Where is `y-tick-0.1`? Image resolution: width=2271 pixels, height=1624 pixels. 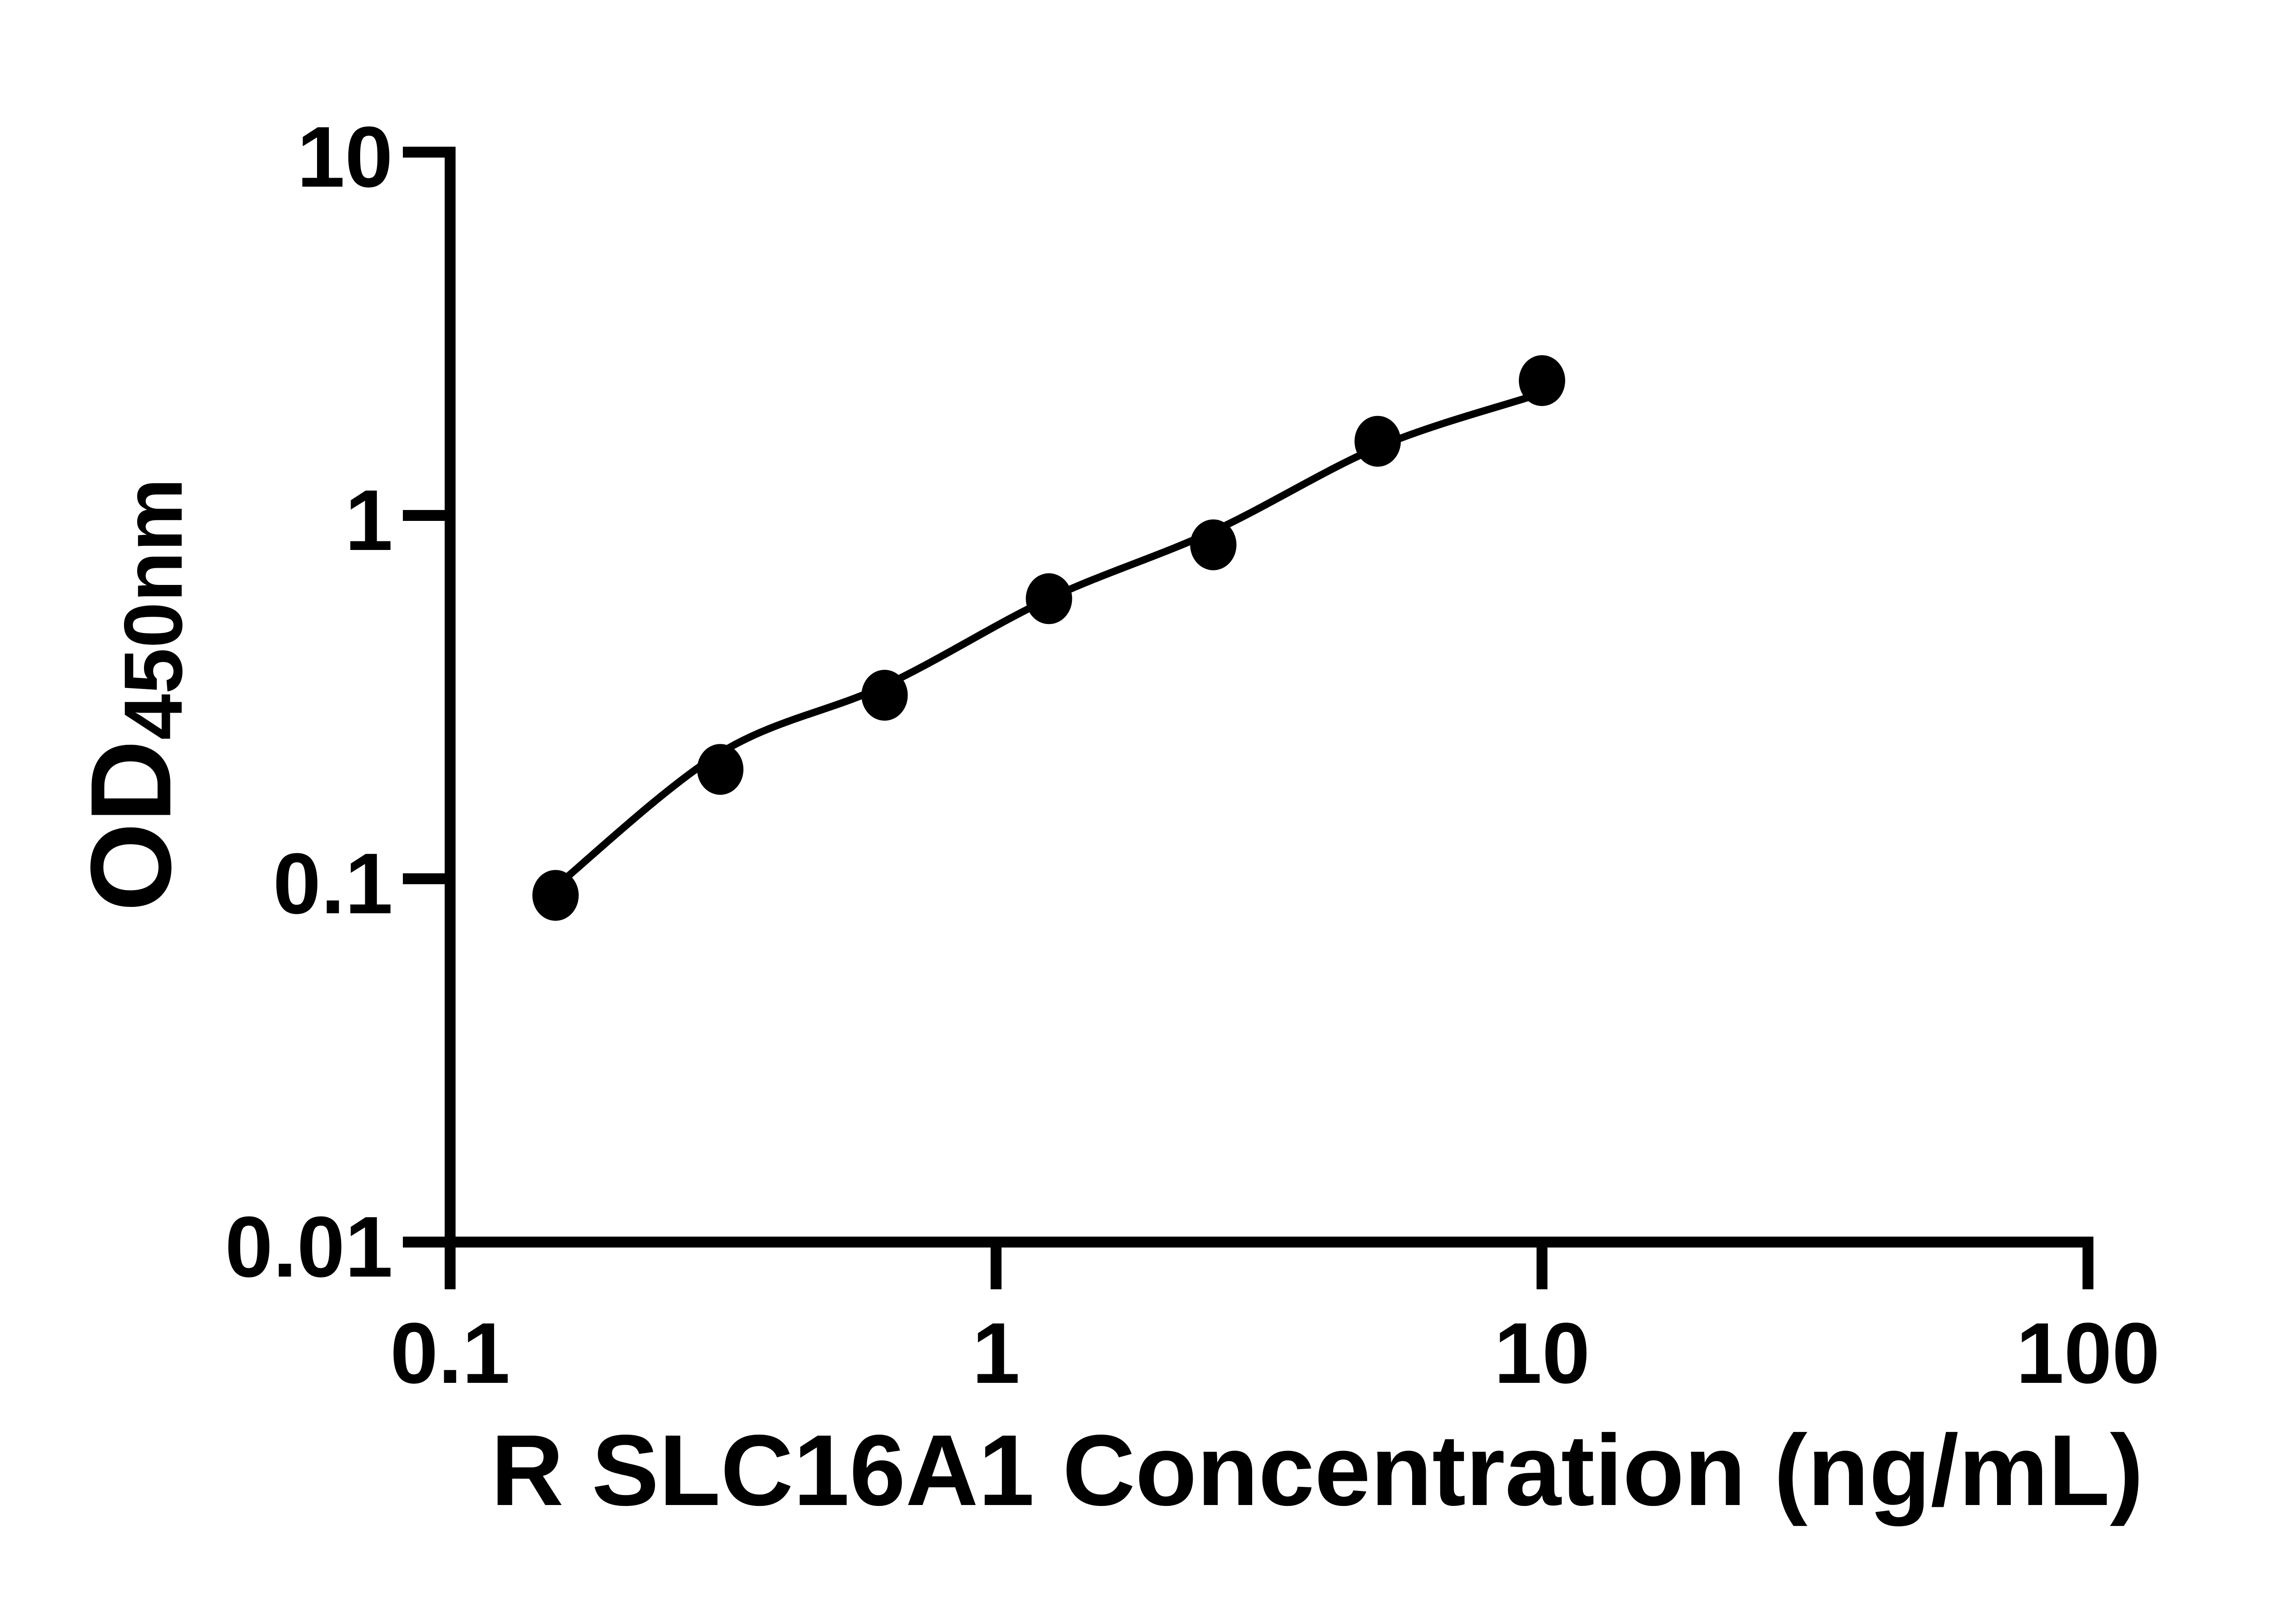 y-tick-0.1 is located at coordinates (424, 878).